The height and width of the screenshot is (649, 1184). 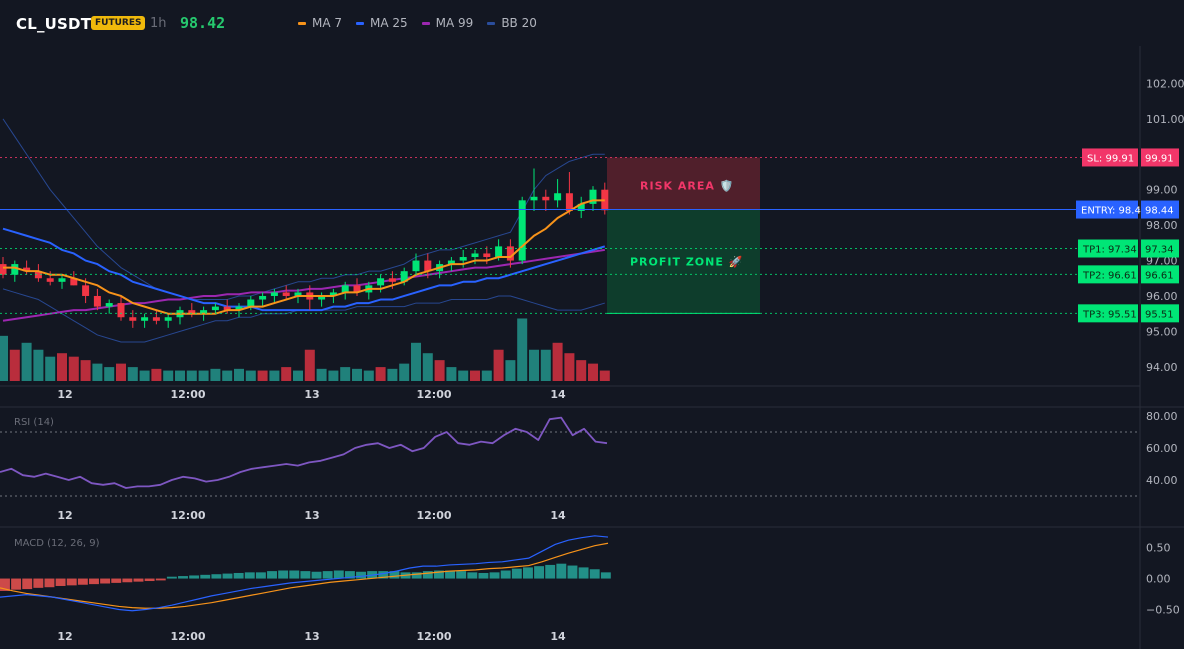 I want to click on y-tick-label: 101.00, so click(x=1165, y=119).